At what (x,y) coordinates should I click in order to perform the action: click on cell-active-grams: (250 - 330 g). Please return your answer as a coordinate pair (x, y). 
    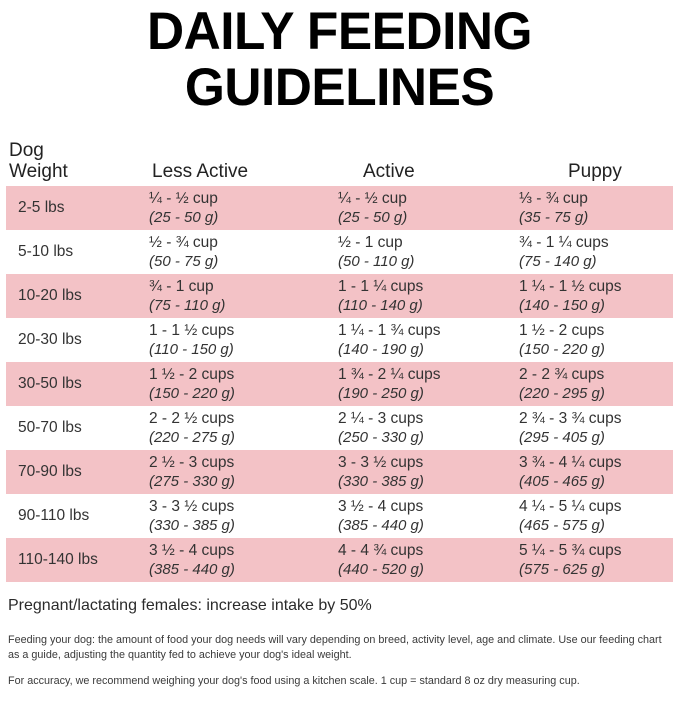
    Looking at the image, I should click on (381, 437).